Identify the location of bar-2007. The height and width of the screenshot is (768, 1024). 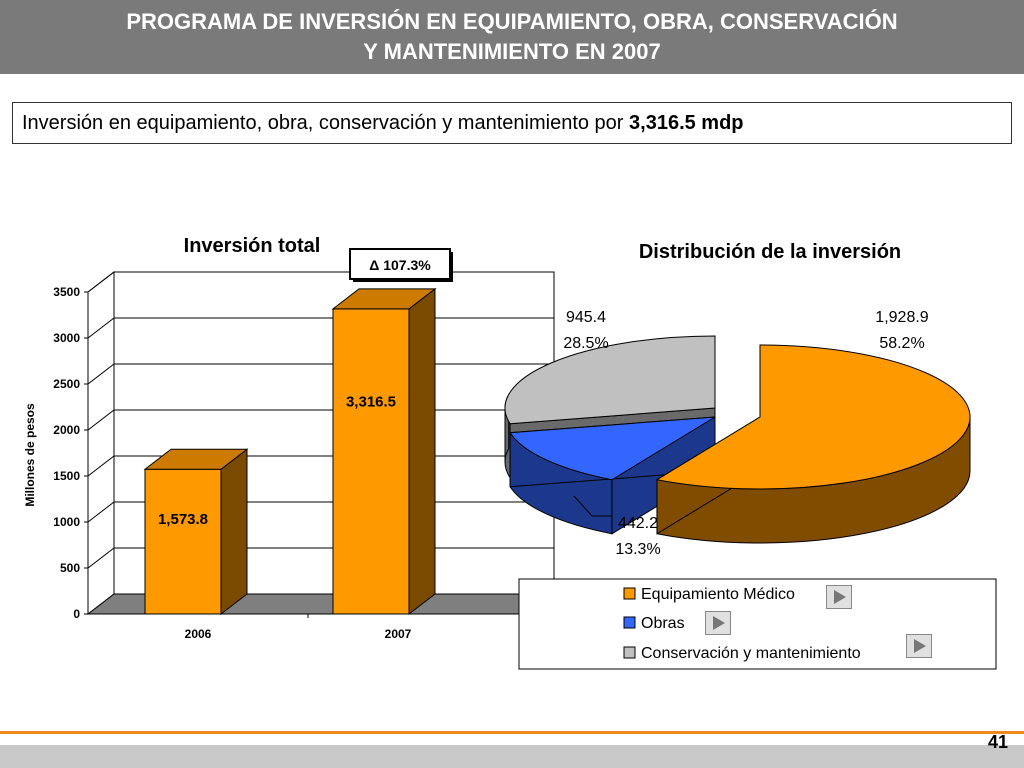
(371, 461).